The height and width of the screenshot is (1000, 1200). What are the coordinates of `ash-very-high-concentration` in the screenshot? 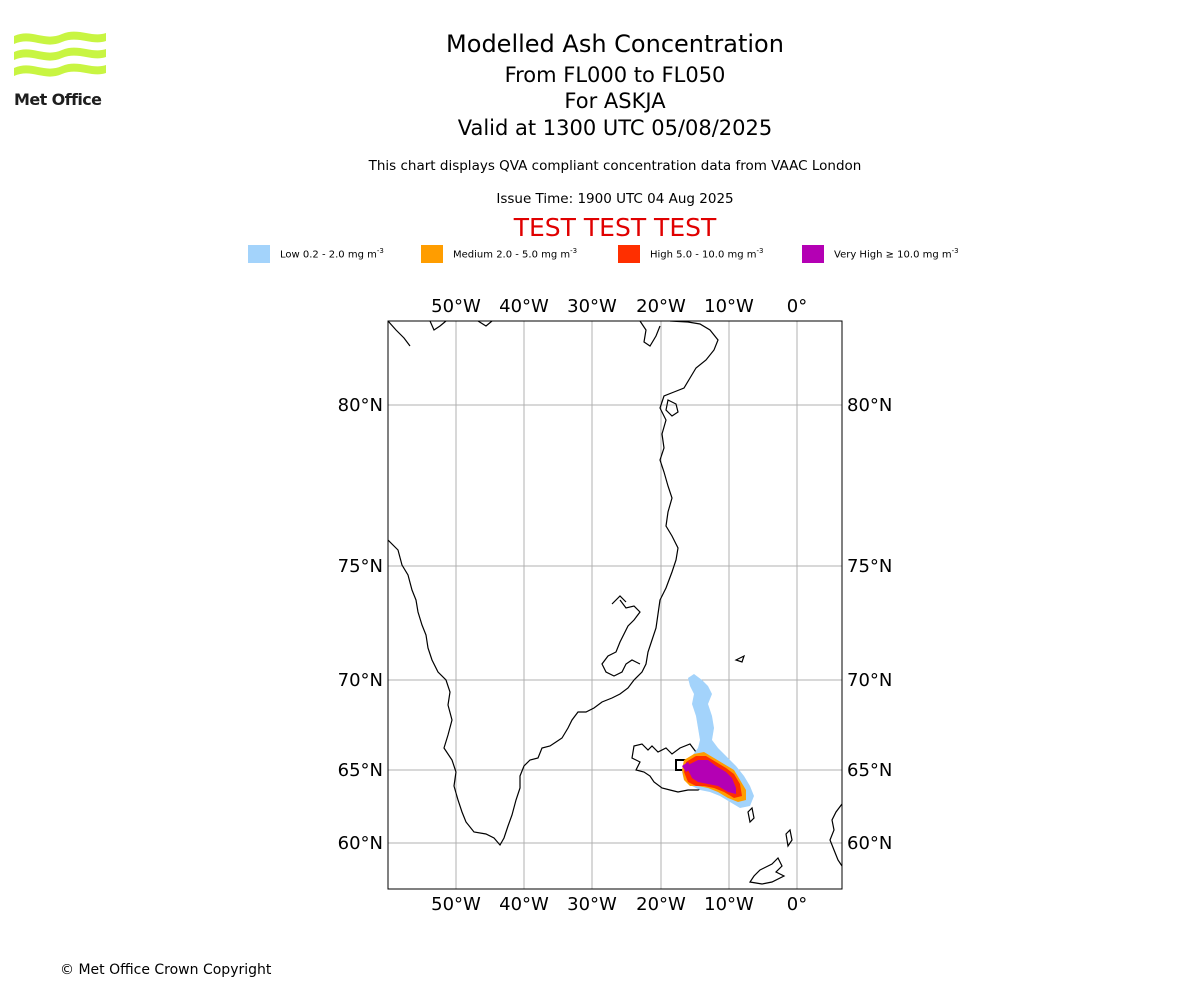 It's located at (712, 777).